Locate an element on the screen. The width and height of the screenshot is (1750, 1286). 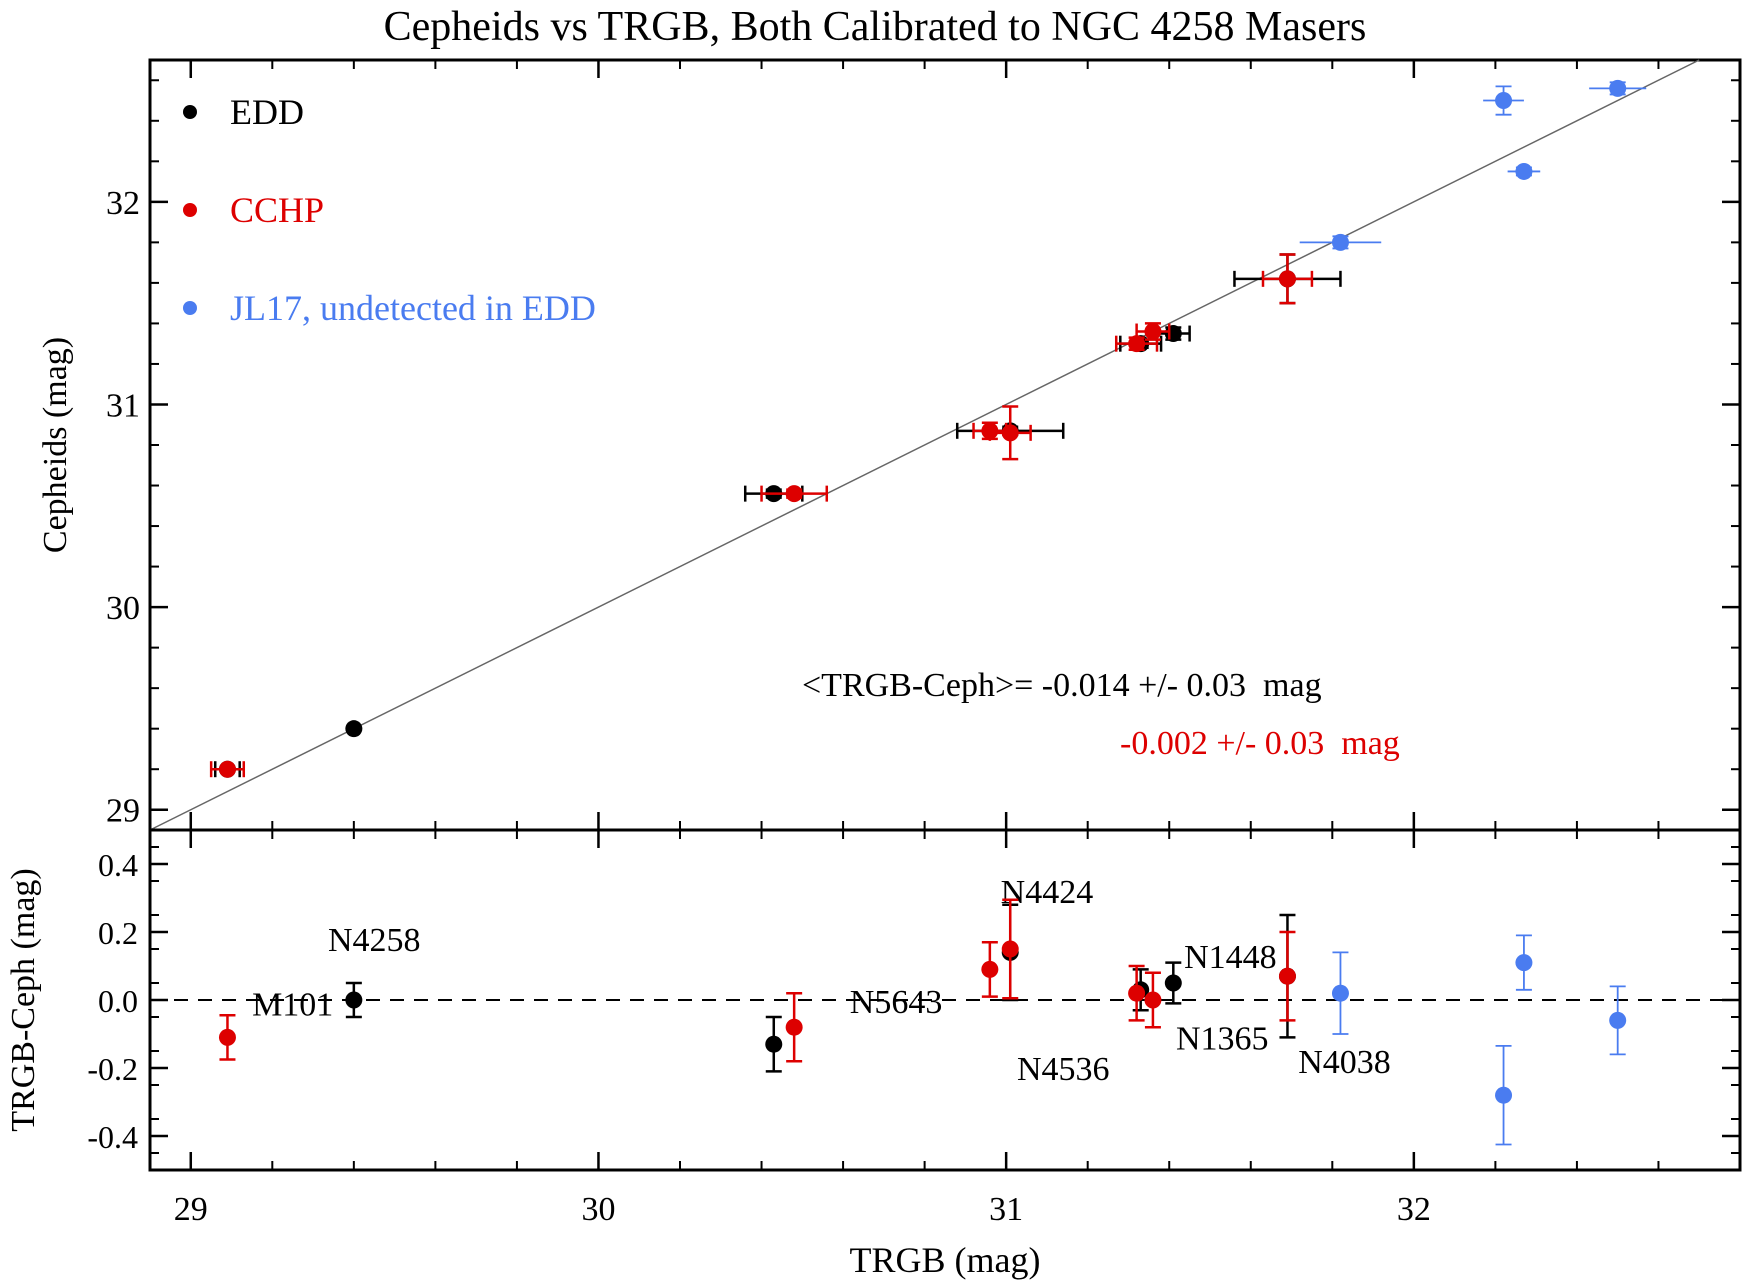
bottom-y-tick-label-0: 0.4 is located at coordinates (118, 865).